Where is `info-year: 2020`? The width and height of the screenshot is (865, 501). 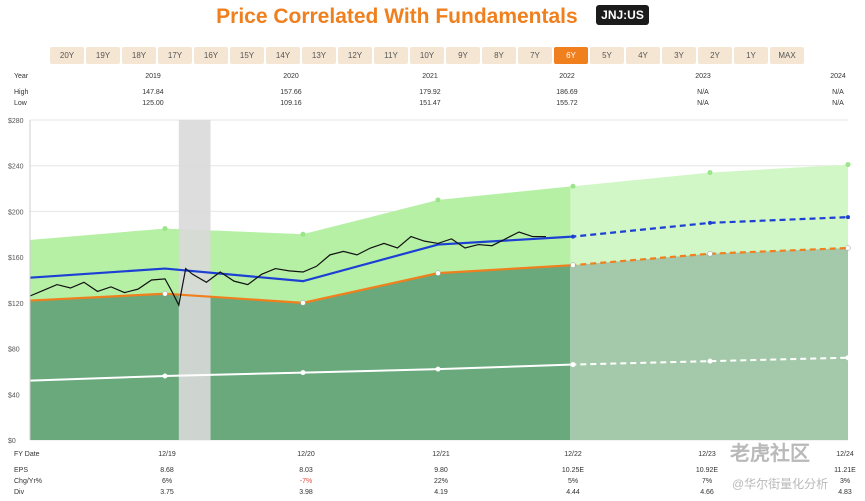
info-year: 2020 is located at coordinates (291, 76).